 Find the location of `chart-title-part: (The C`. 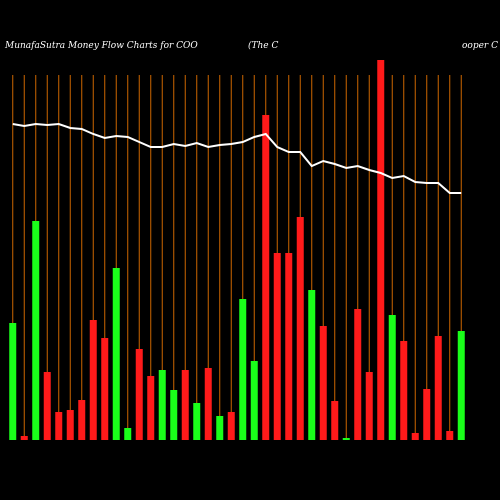

chart-title-part: (The C is located at coordinates (263, 45).